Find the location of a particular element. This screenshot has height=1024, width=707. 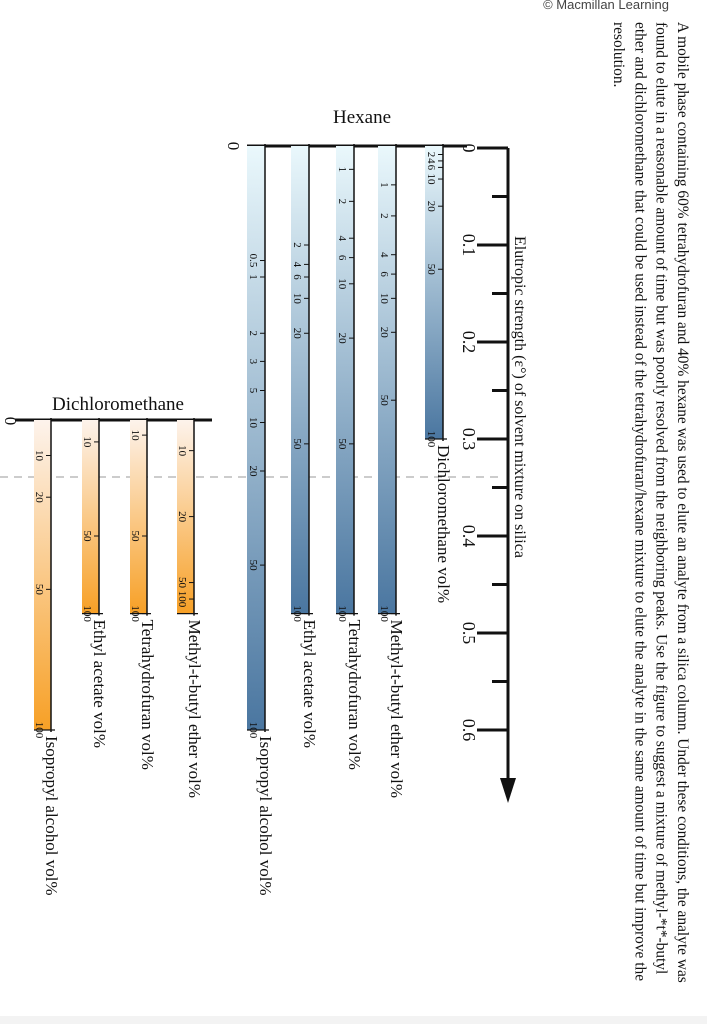

copyright-notice: © Macmillan Learning is located at coordinates (606, 6).